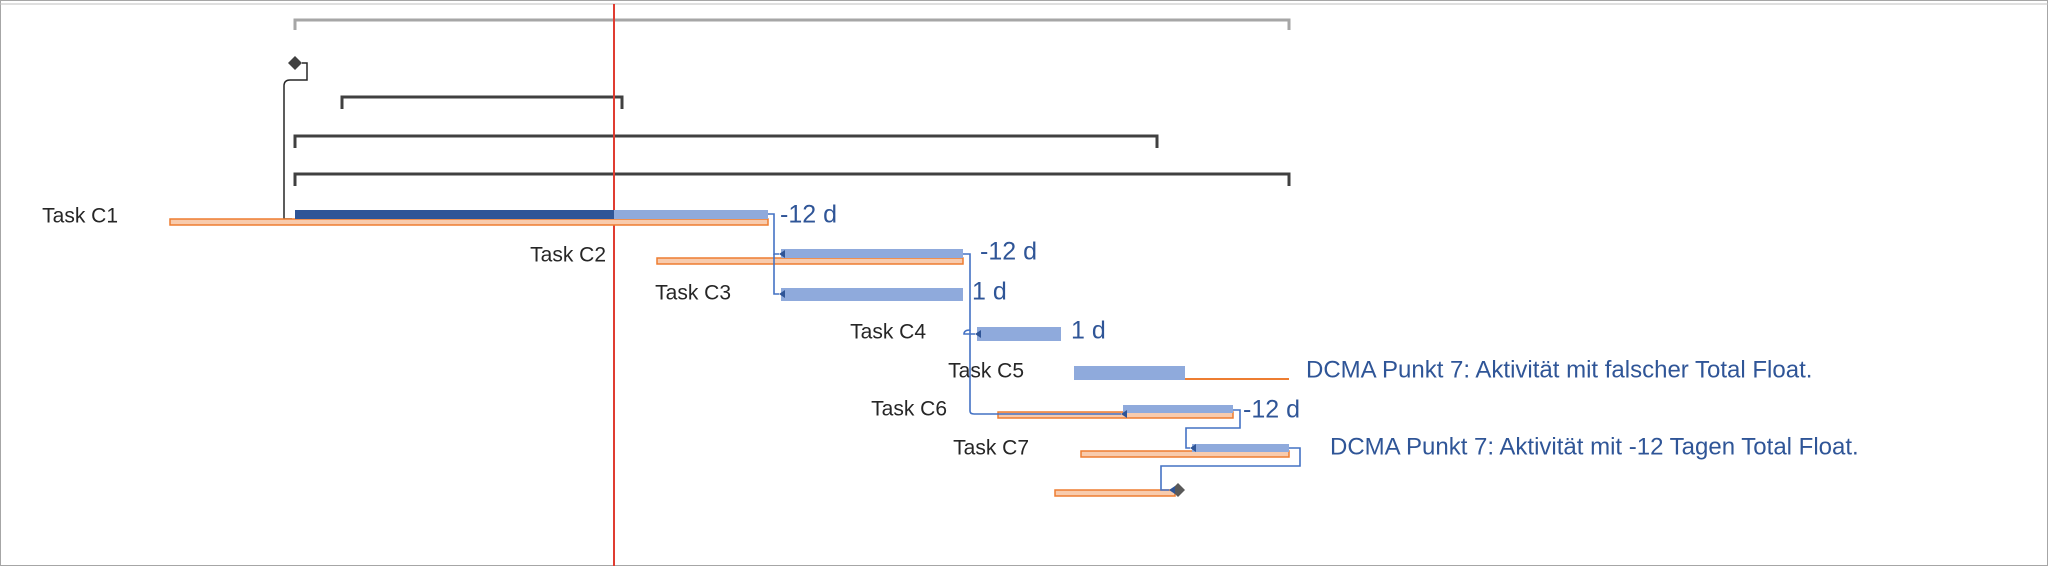 Image resolution: width=2048 pixels, height=566 pixels. Describe the element at coordinates (295, 63) in the screenshot. I see `milestone` at that location.